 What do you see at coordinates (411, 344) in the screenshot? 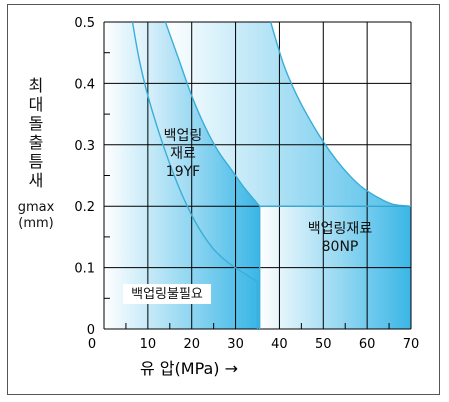
I see `x-tick-label: 70` at bounding box center [411, 344].